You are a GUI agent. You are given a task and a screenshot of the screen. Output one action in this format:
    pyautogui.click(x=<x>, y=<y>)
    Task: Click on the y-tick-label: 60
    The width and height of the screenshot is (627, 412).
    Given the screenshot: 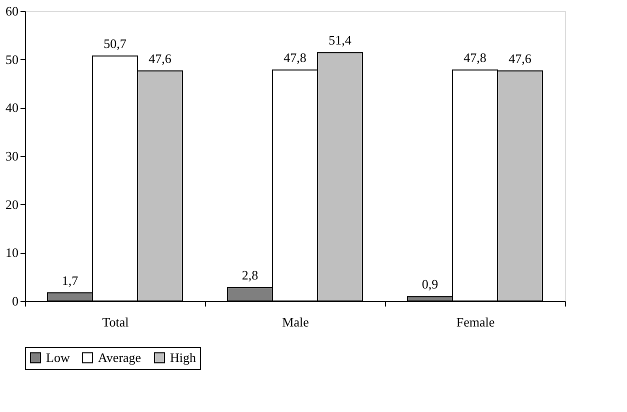 What is the action you would take?
    pyautogui.click(x=12, y=11)
    